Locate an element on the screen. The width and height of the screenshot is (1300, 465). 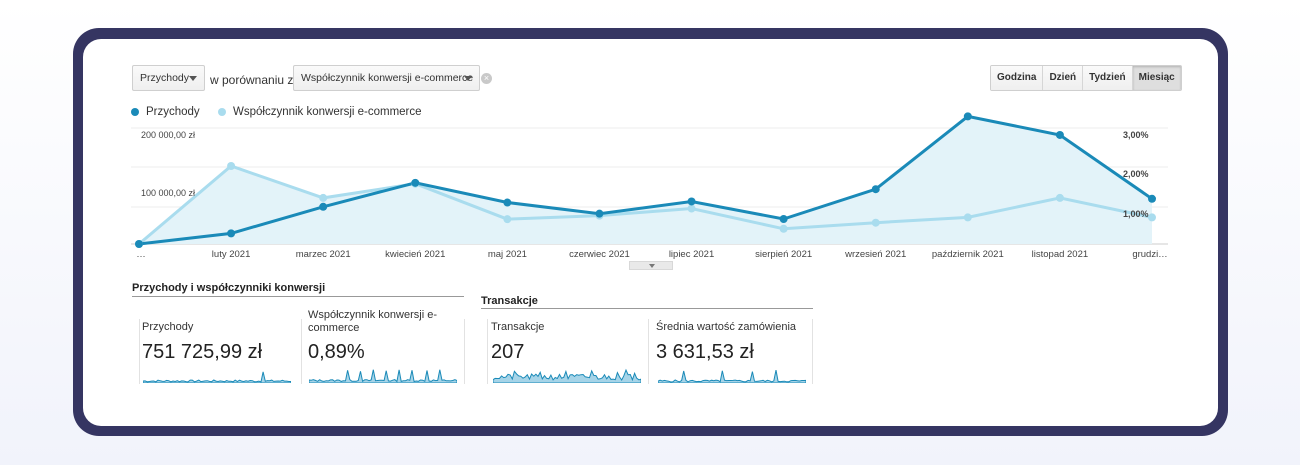
legend-label: Współczynnik konwersji e-commerce is located at coordinates (327, 112).